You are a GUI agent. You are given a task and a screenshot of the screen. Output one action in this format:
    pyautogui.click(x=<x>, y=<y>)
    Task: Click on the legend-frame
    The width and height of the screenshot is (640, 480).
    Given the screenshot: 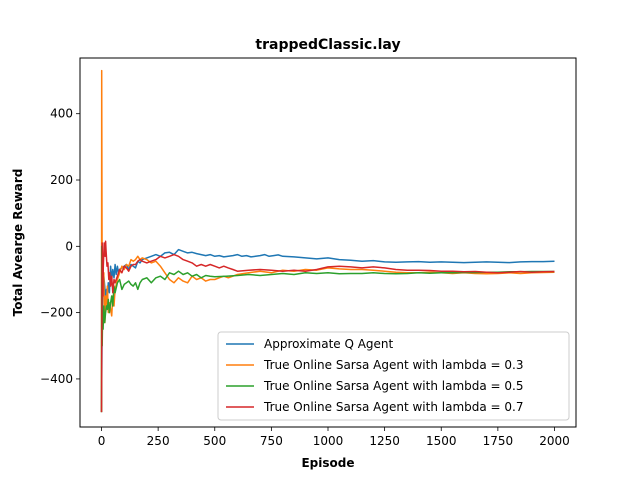 What is the action you would take?
    pyautogui.click(x=393, y=376)
    